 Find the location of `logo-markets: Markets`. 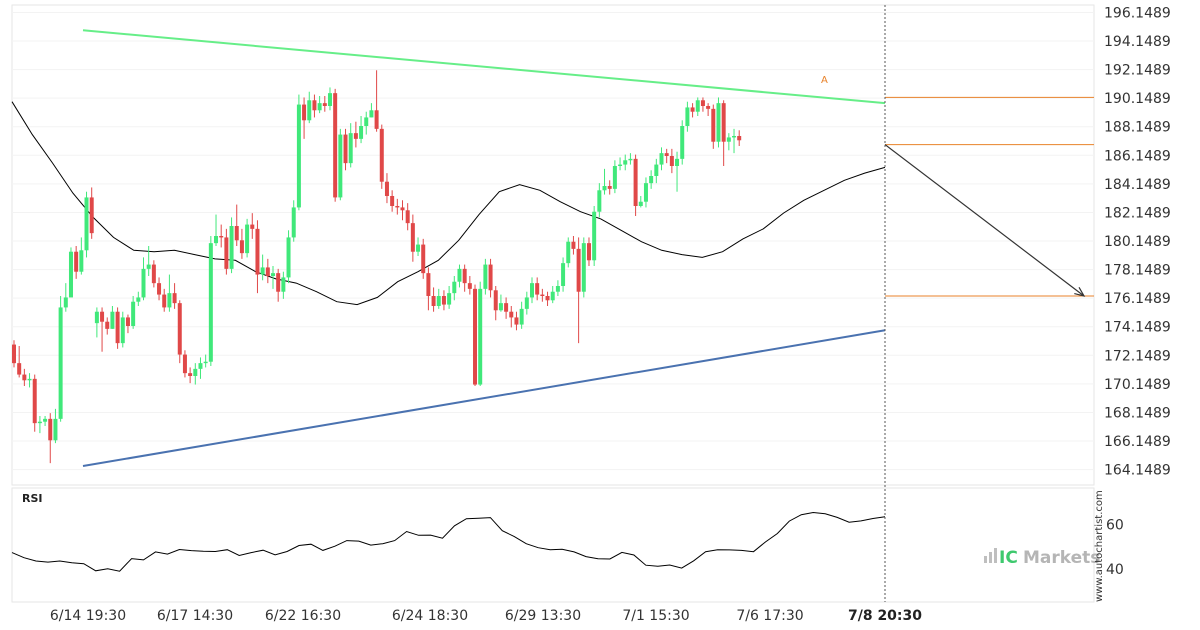

logo-markets: Markets is located at coordinates (1061, 558).